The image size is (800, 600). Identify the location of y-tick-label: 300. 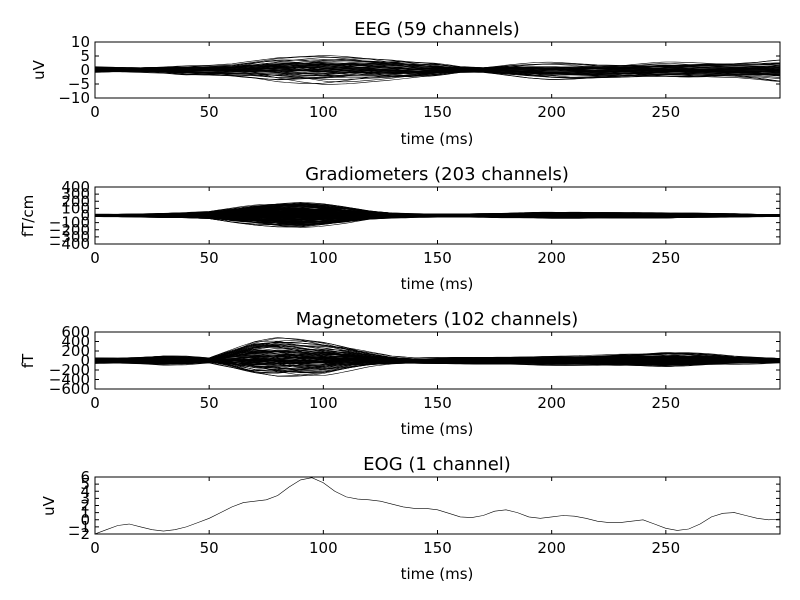
(75, 194).